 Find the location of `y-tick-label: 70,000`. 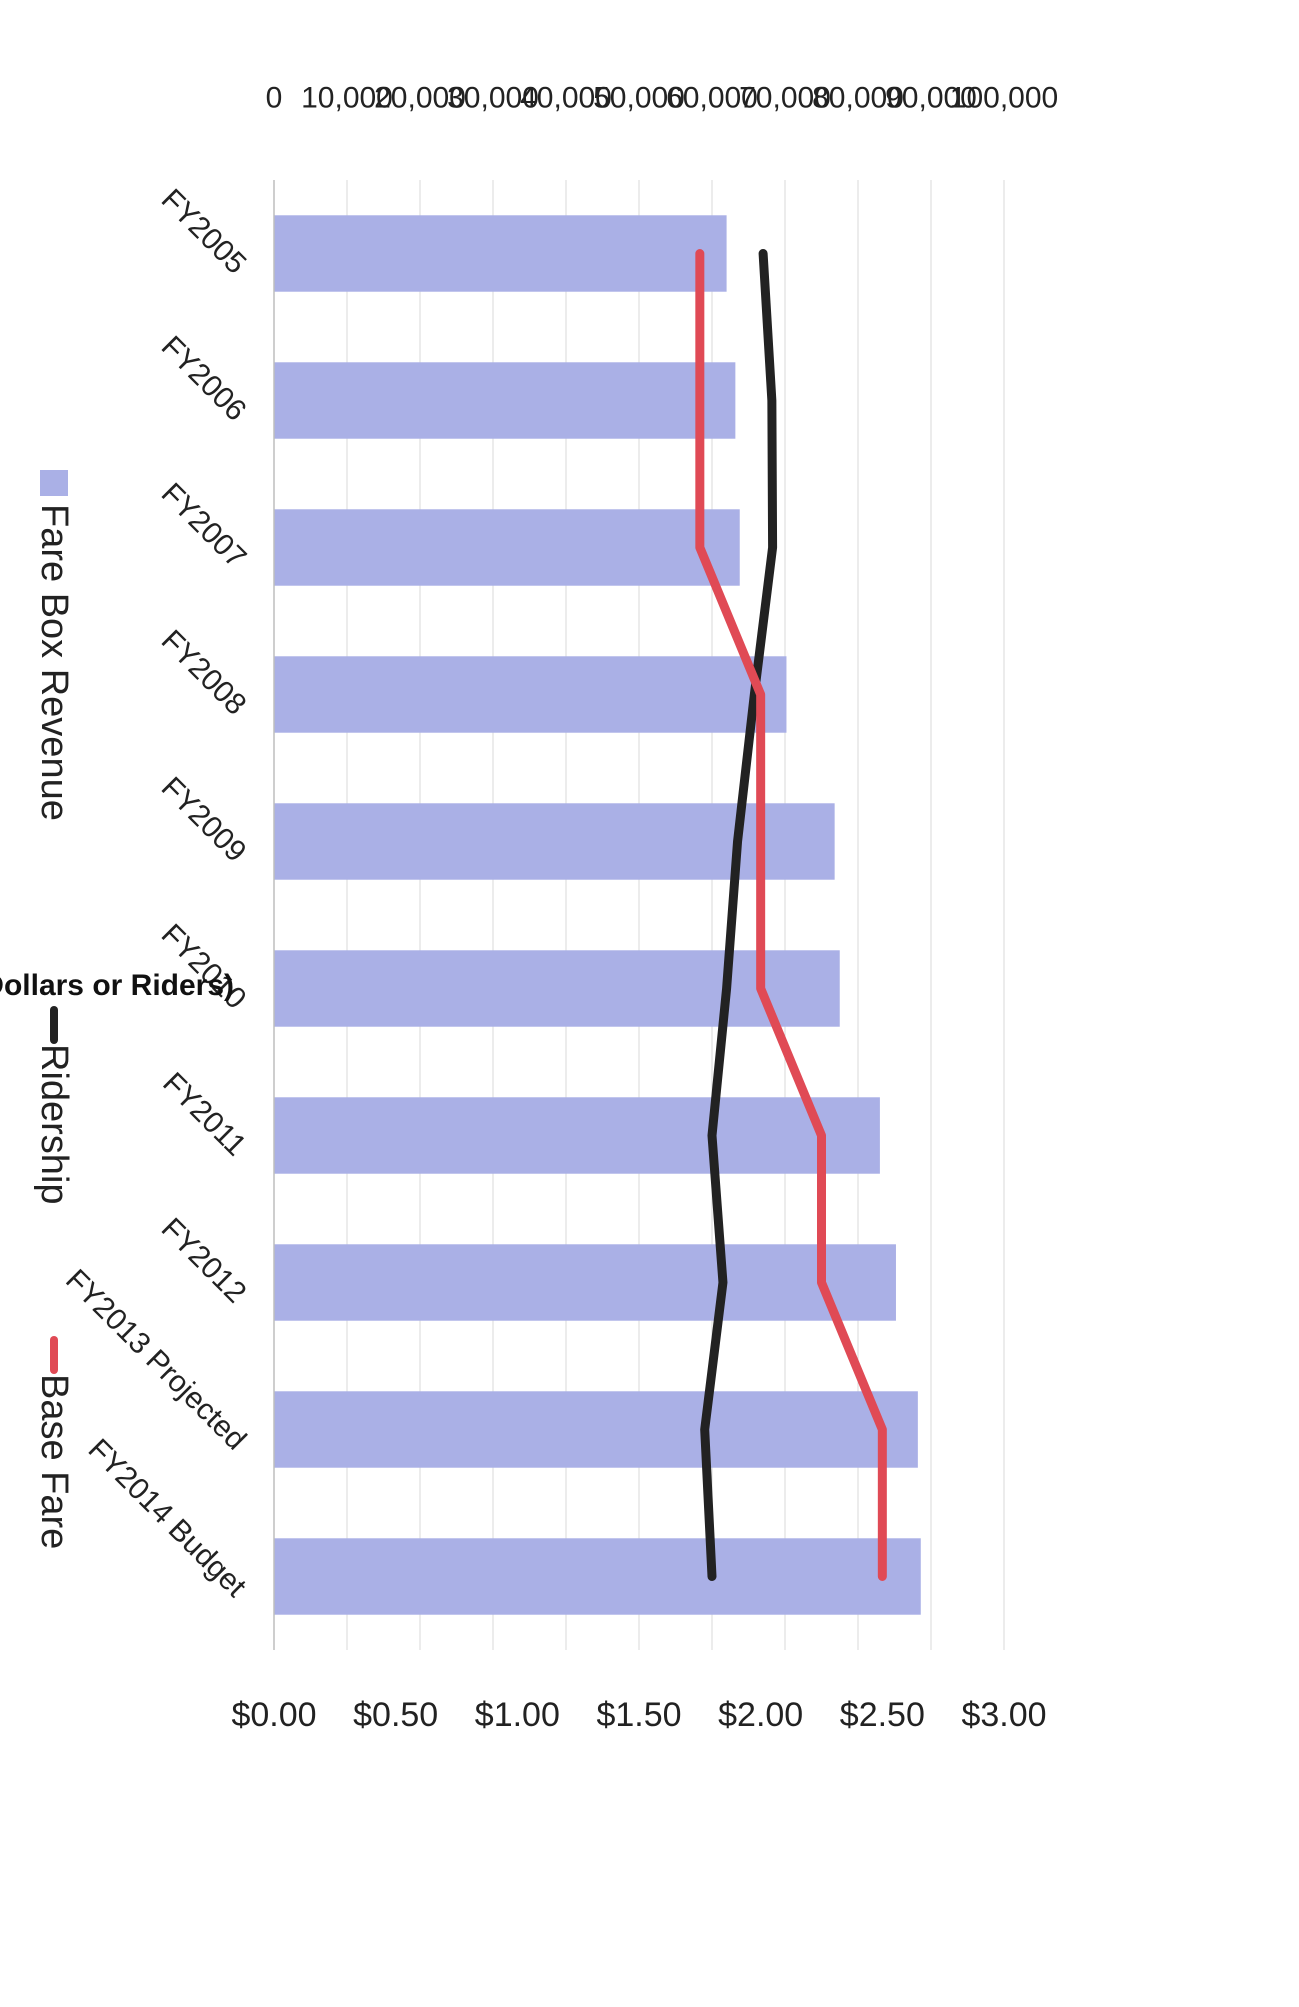

y-tick-label: 70,000 is located at coordinates (785, 98).